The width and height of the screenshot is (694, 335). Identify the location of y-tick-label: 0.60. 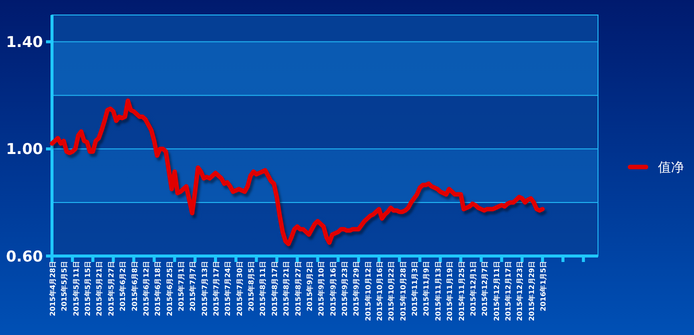
(24, 256).